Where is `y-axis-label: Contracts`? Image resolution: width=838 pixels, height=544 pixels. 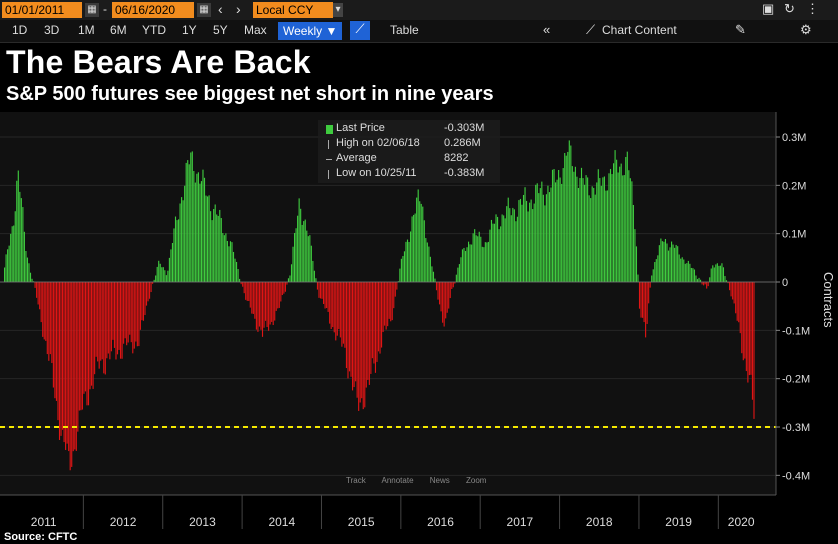
y-axis-label: Contracts is located at coordinates (828, 300).